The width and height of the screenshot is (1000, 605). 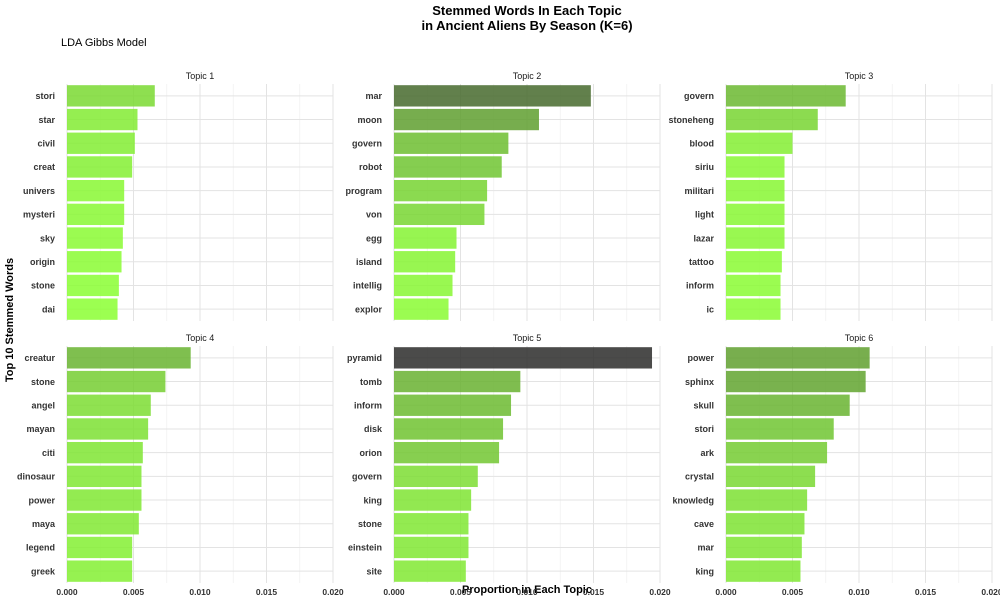 What do you see at coordinates (373, 429) in the screenshot?
I see `category-label: disk` at bounding box center [373, 429].